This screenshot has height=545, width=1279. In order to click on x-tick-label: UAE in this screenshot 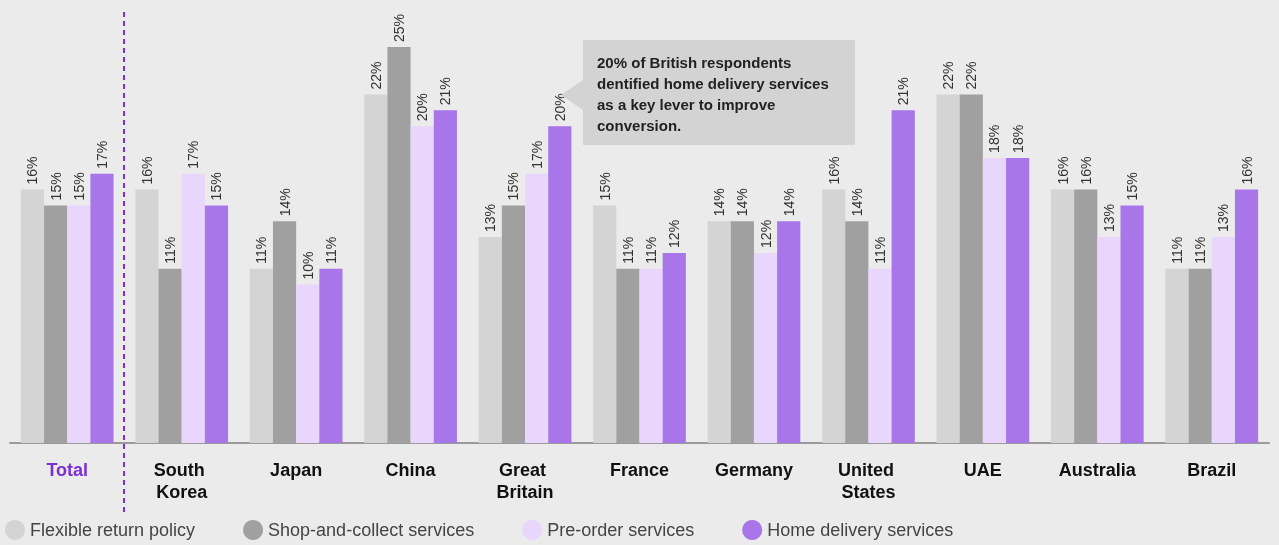, I will do `click(982, 470)`.